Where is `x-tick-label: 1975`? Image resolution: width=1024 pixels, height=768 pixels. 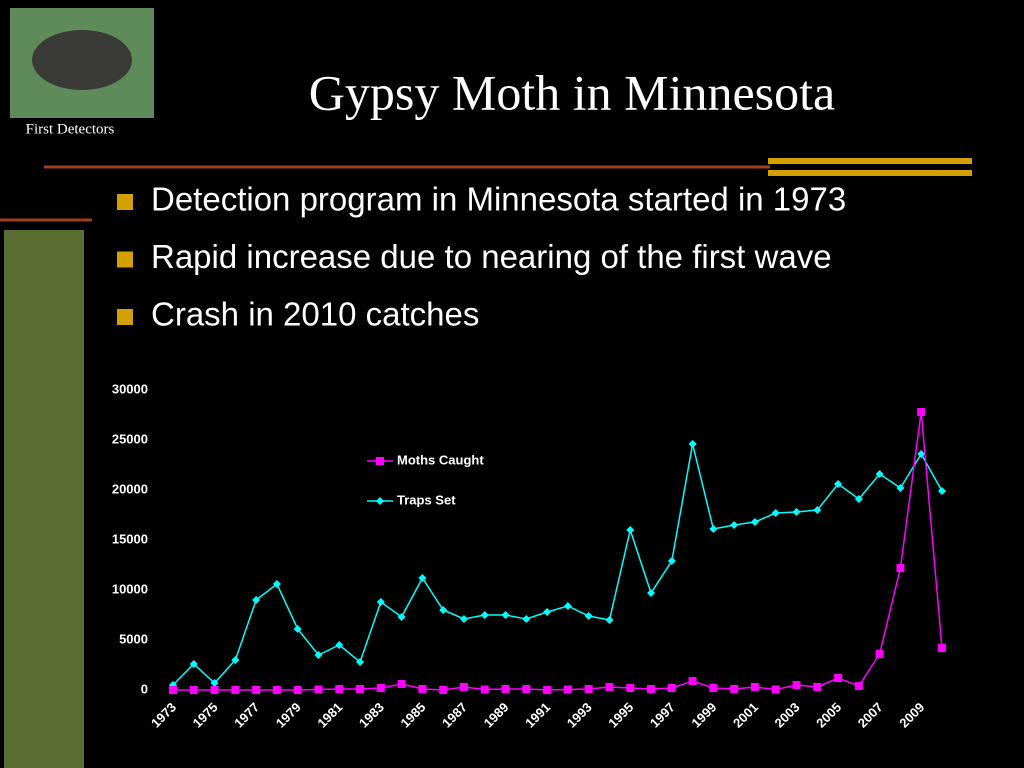
x-tick-label: 1975 is located at coordinates (205, 715).